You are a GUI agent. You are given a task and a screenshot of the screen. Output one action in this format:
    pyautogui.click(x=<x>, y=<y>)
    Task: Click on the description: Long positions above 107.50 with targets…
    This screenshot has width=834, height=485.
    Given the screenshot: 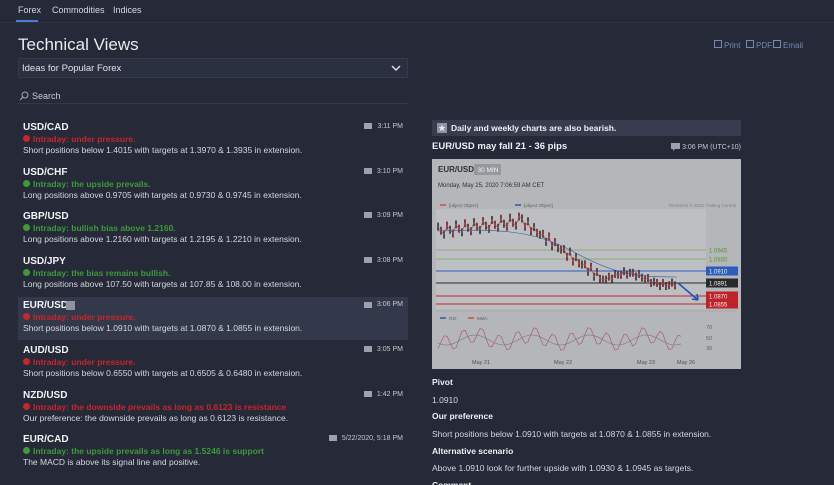 What is the action you would take?
    pyautogui.click(x=162, y=283)
    